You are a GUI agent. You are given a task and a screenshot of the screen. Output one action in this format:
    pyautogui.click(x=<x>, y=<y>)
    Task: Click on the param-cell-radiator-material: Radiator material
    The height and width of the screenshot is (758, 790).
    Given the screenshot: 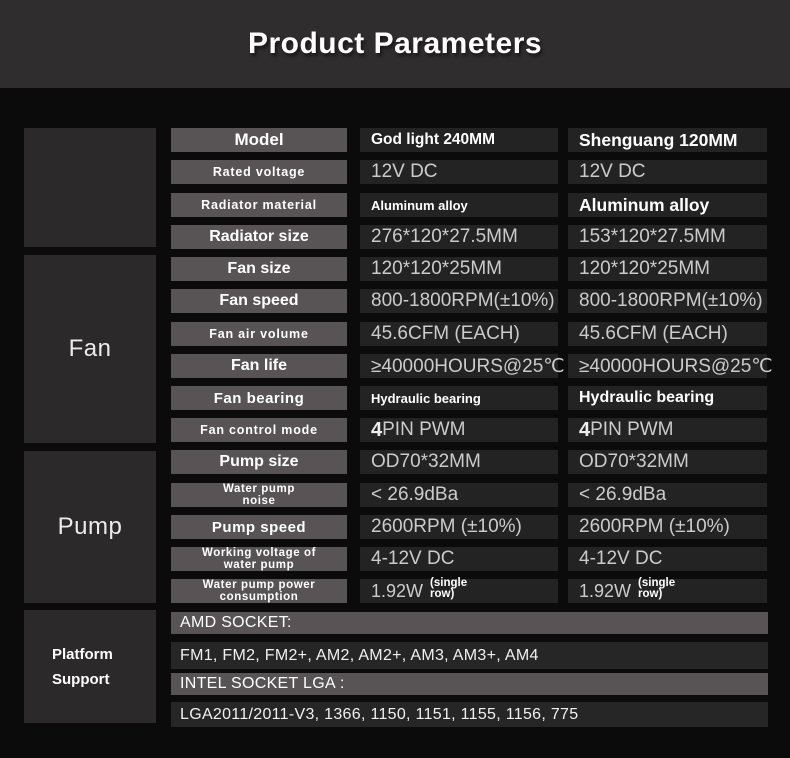 What is the action you would take?
    pyautogui.click(x=259, y=205)
    